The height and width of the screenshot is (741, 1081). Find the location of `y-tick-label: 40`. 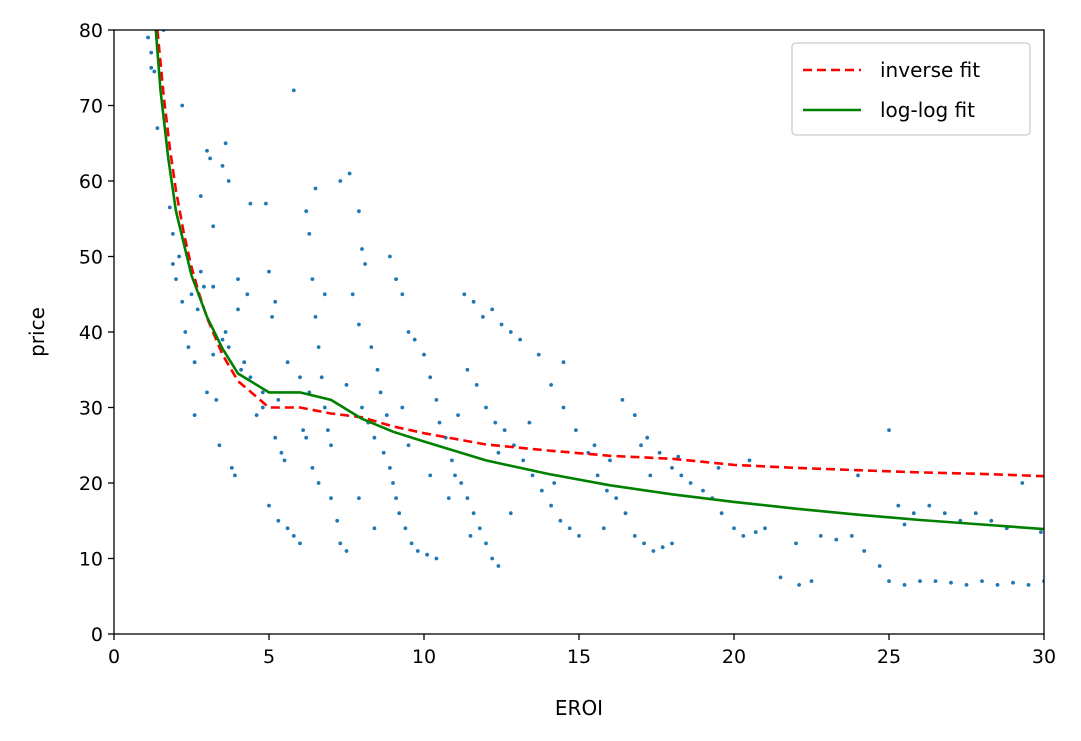

y-tick-label: 40 is located at coordinates (91, 333).